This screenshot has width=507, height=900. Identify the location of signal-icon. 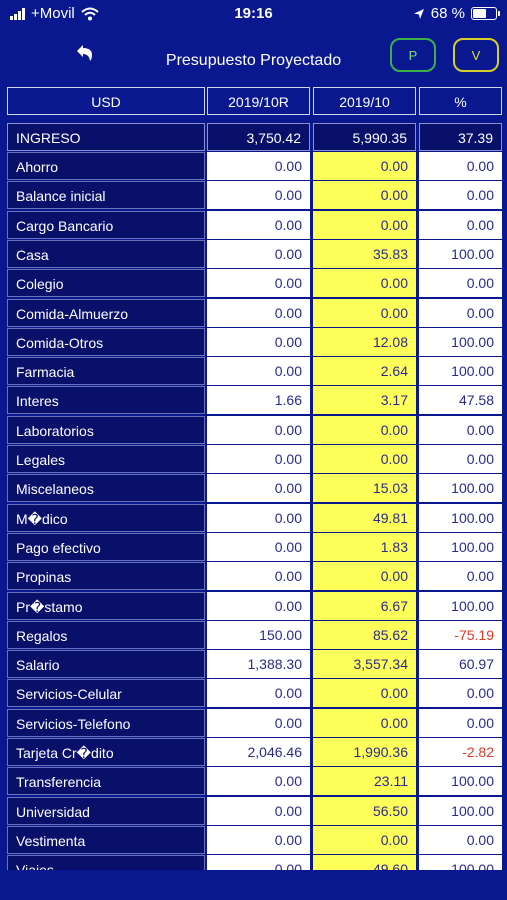
(17, 13).